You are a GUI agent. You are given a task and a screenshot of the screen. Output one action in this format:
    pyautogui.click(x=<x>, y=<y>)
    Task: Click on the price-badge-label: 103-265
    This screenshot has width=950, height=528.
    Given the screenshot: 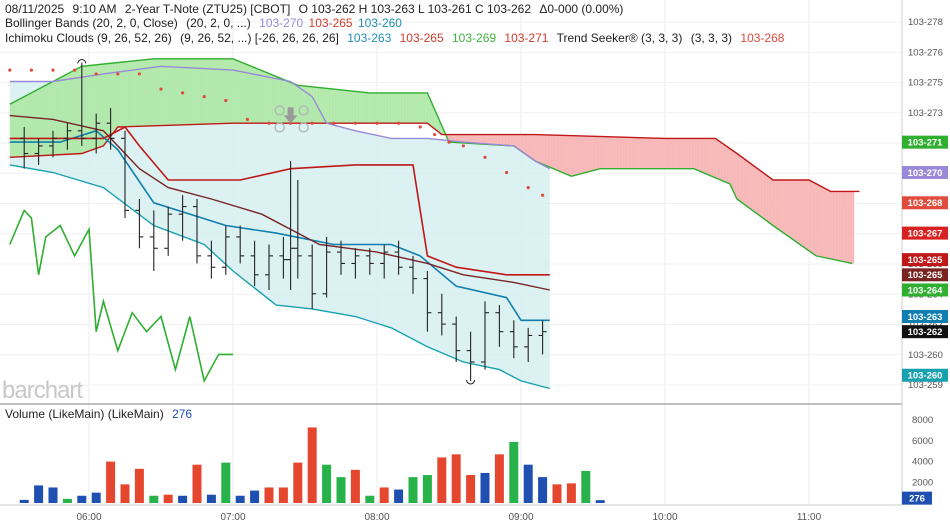 What is the action you would take?
    pyautogui.click(x=926, y=260)
    